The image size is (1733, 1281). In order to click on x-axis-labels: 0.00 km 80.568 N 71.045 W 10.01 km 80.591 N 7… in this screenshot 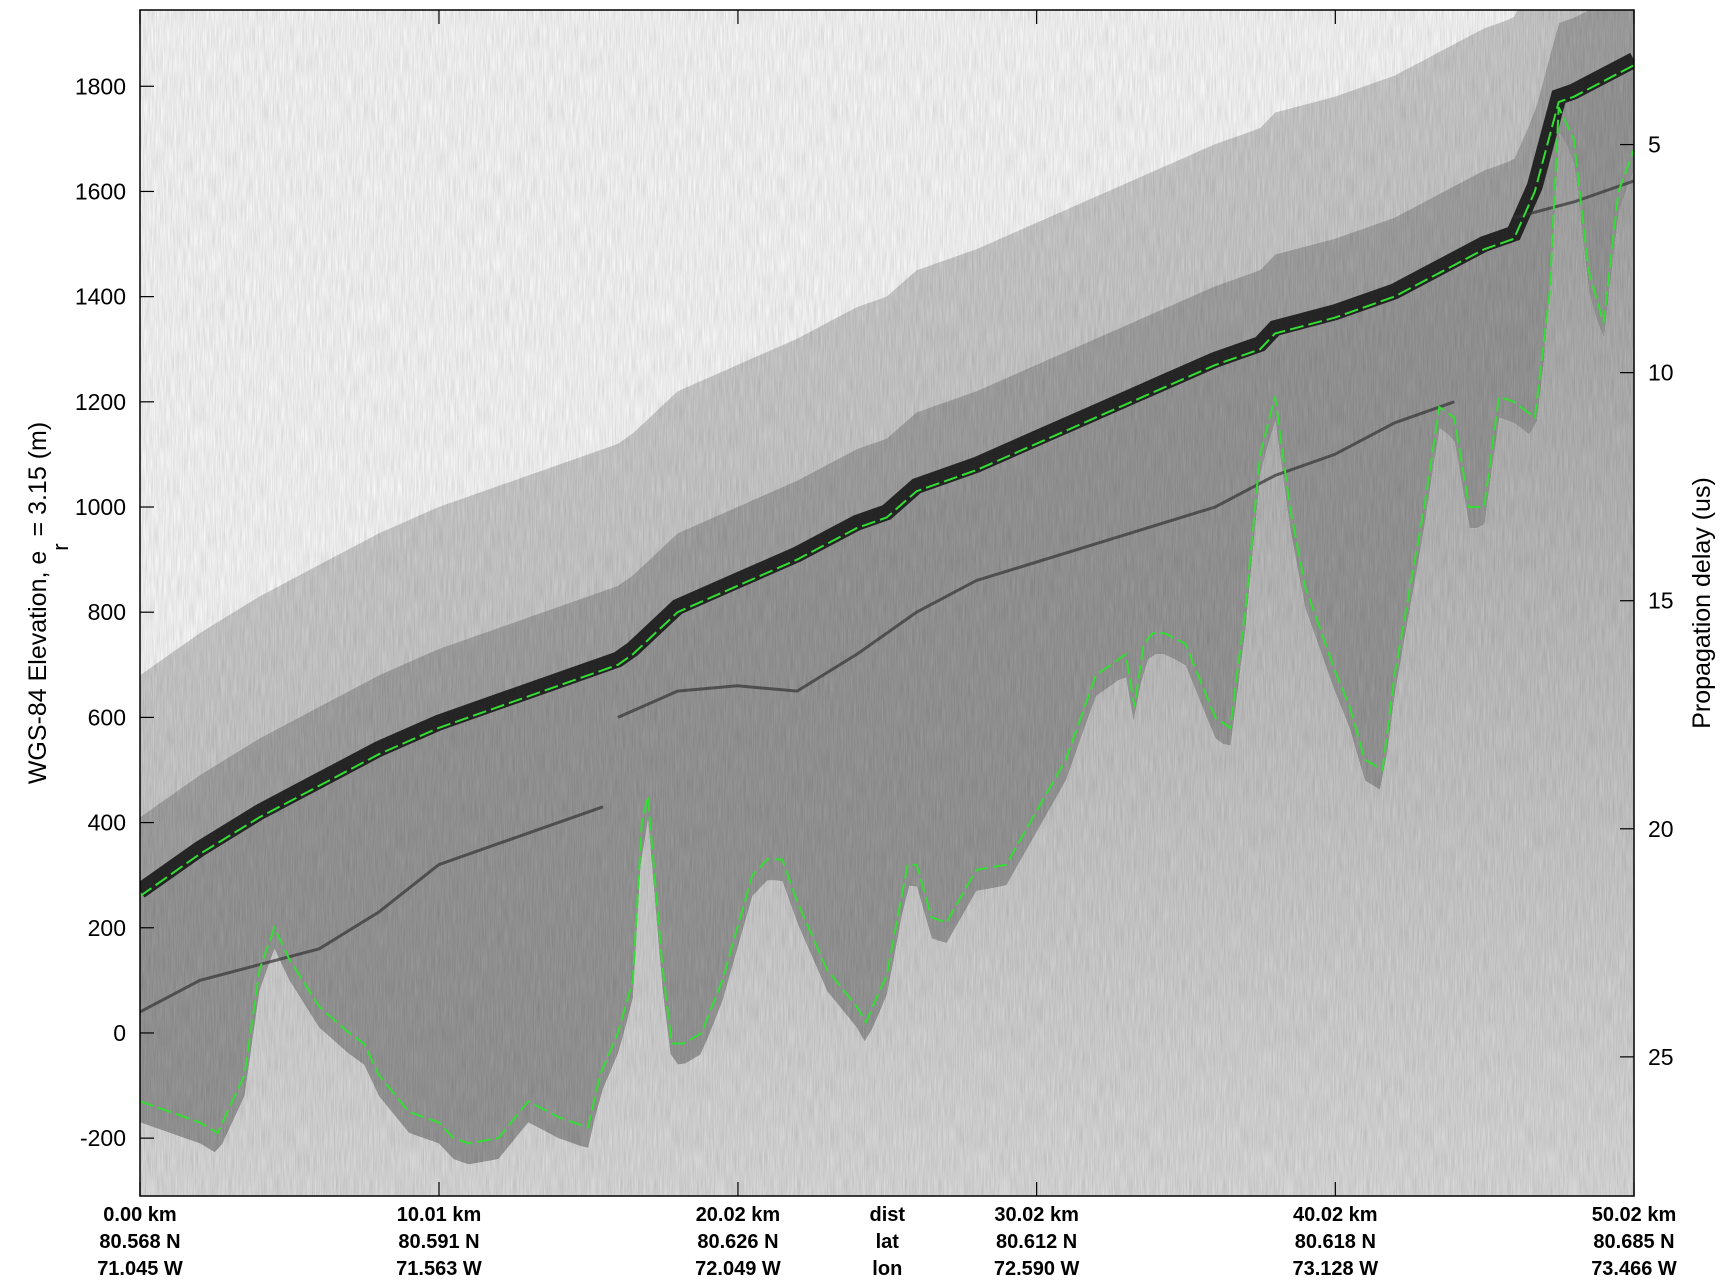, I will do `click(887, 1242)`.